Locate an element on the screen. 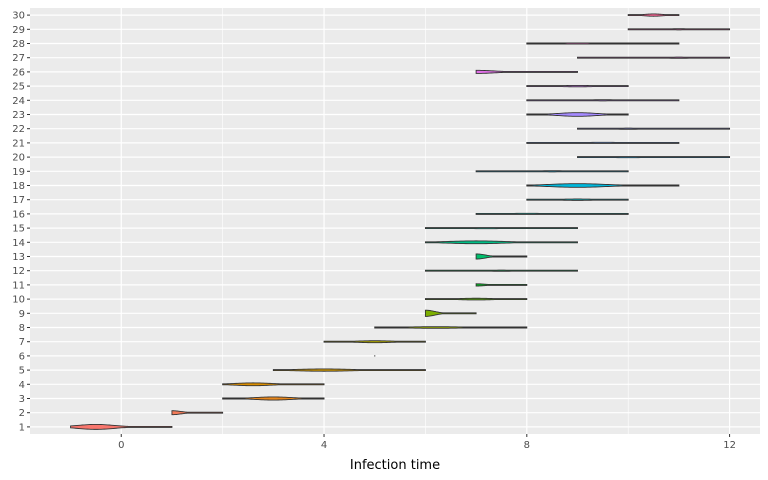  y-tick-label: 4 is located at coordinates (22, 385).